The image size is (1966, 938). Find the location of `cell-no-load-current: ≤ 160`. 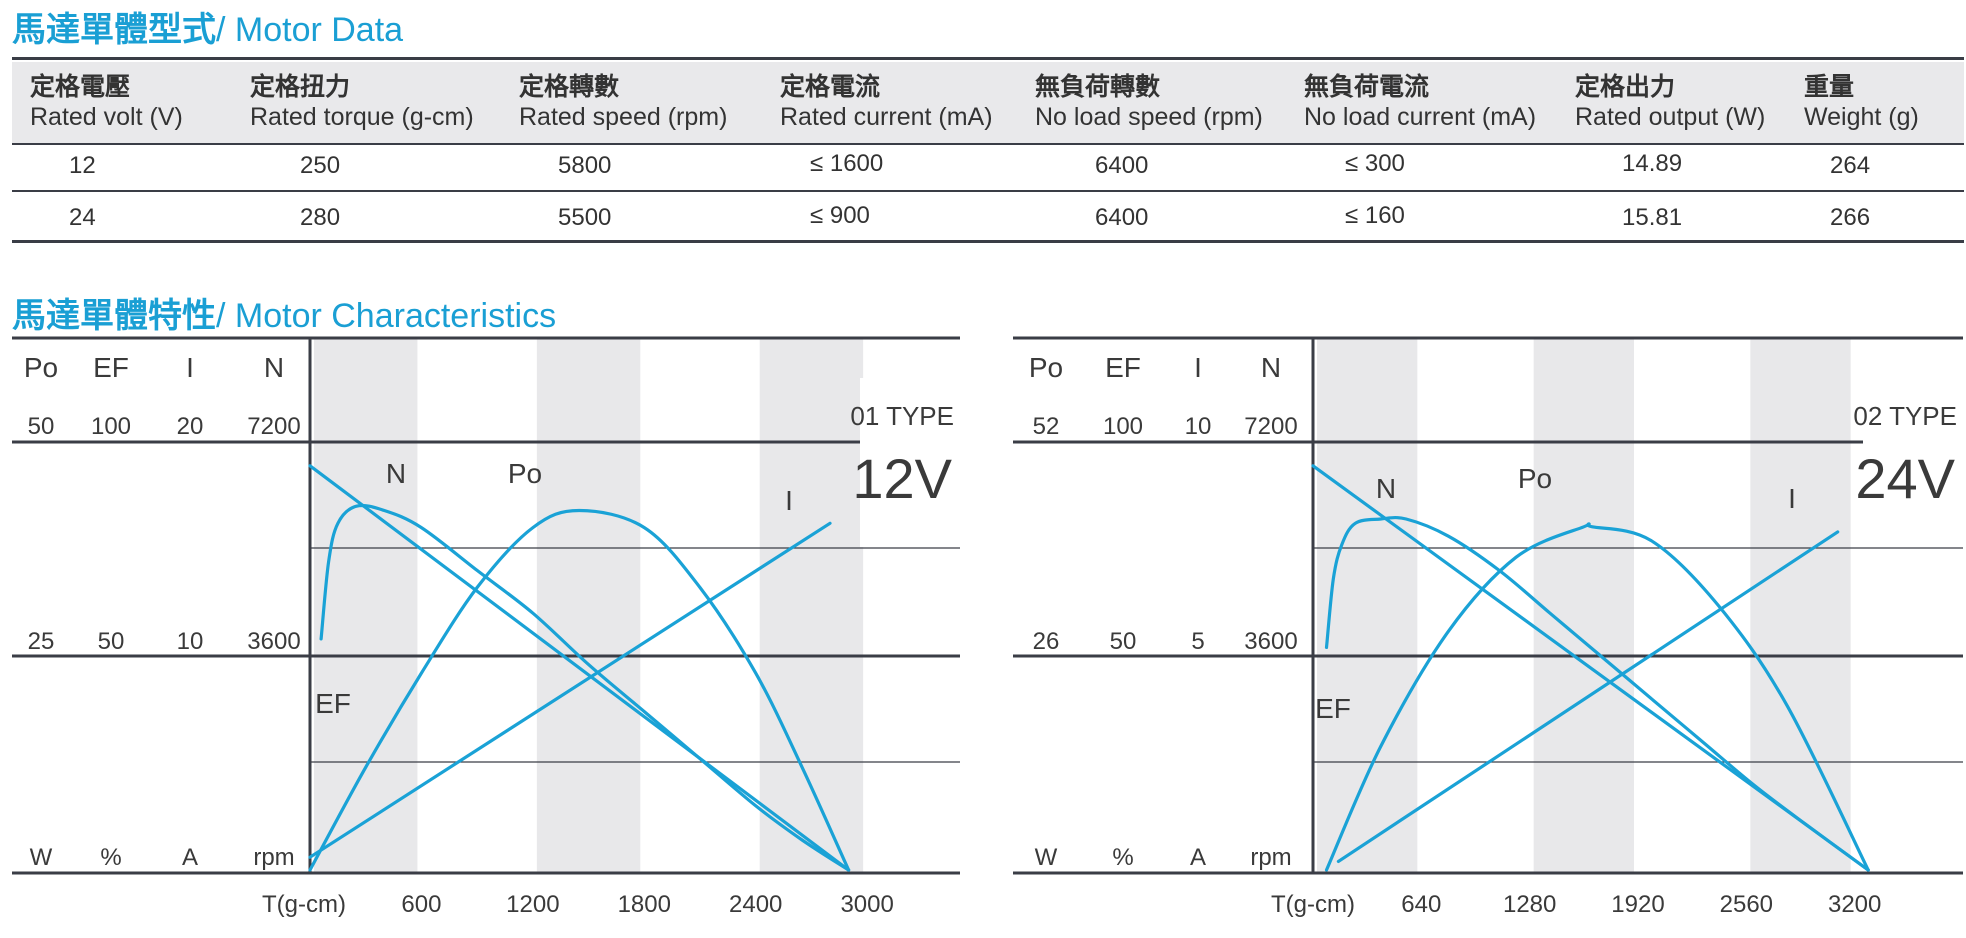

cell-no-load-current: ≤ 160 is located at coordinates (1375, 215).